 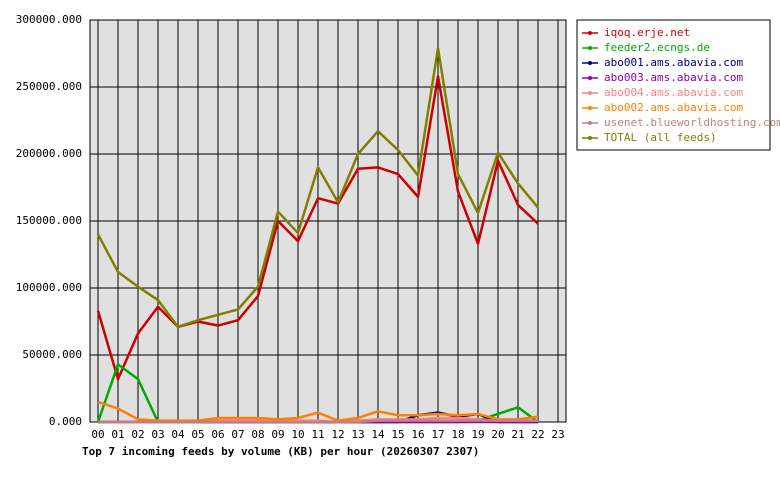 I want to click on x-tick-label: 16, so click(x=417, y=434).